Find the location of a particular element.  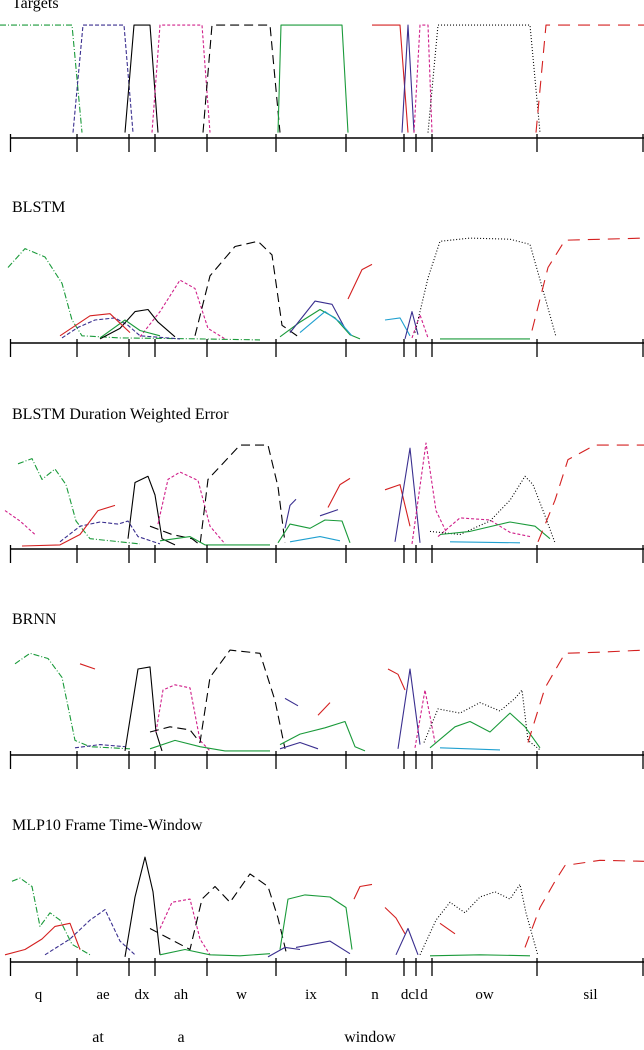

panel-title: BLSTM Duration Weighted Error is located at coordinates (120, 414).